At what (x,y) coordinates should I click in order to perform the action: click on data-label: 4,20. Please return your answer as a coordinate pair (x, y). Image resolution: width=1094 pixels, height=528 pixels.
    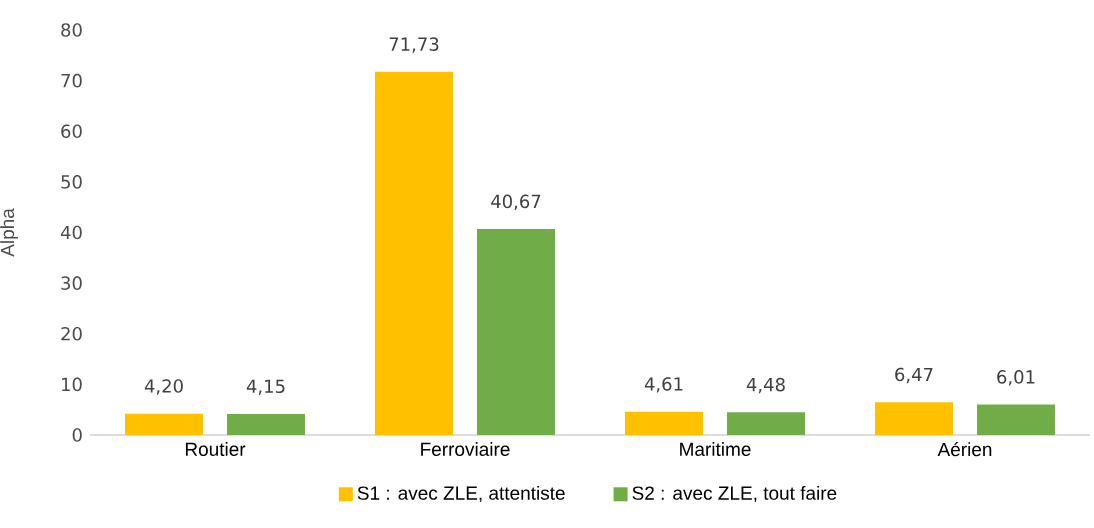
    Looking at the image, I should click on (163, 387).